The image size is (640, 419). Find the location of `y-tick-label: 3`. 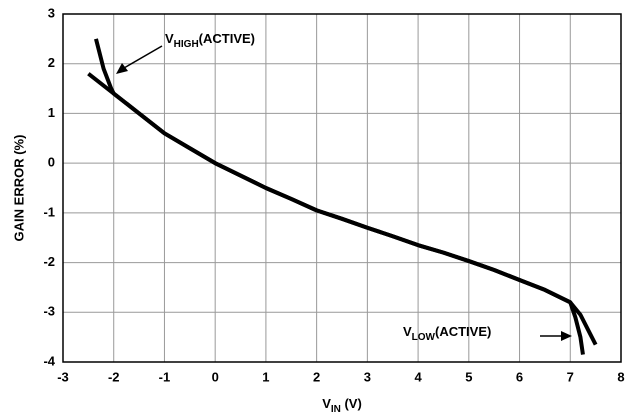

y-tick-label: 3 is located at coordinates (51, 12).